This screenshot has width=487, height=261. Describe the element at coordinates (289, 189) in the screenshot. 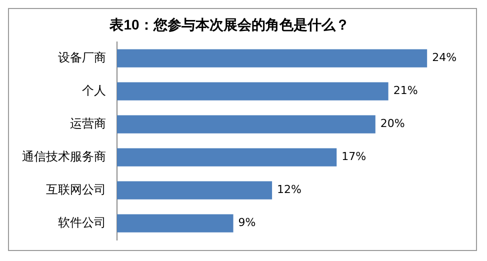

I see `data-label: 12%` at that location.